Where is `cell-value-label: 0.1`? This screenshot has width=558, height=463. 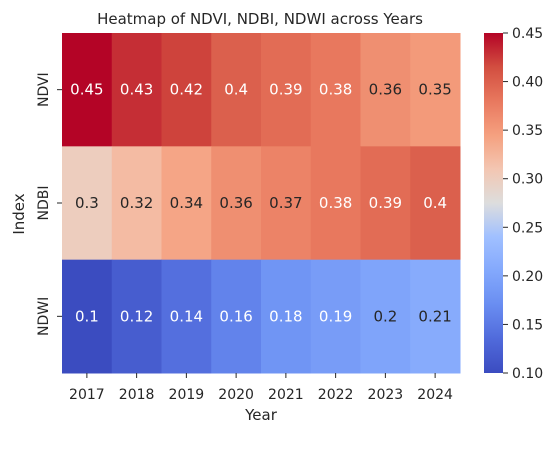
cell-value-label: 0.1 is located at coordinates (87, 316).